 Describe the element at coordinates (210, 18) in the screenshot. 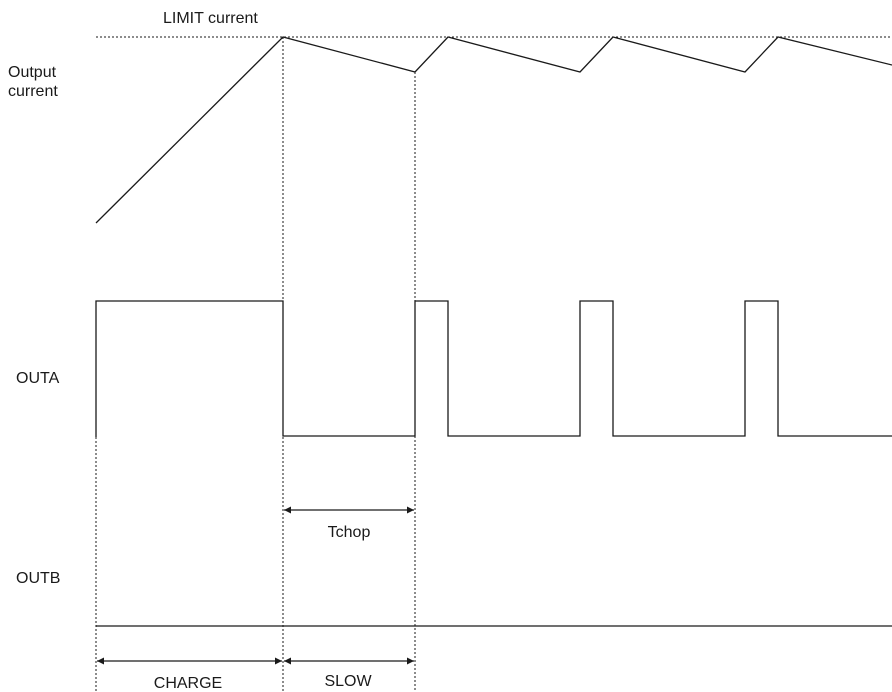

I see `limit-current-label: LIMIT current` at that location.